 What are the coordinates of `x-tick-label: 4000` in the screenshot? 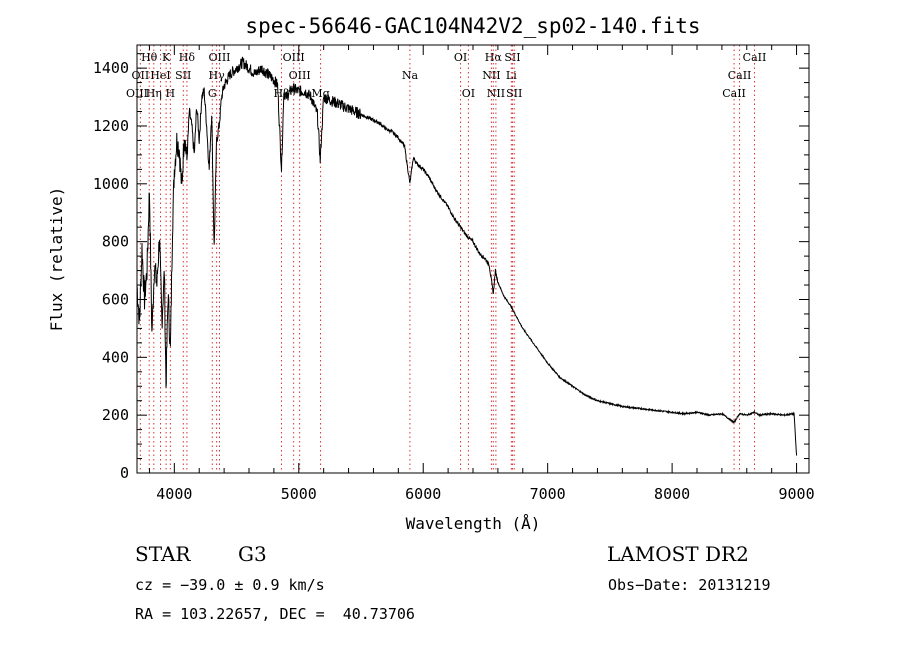 It's located at (174, 494).